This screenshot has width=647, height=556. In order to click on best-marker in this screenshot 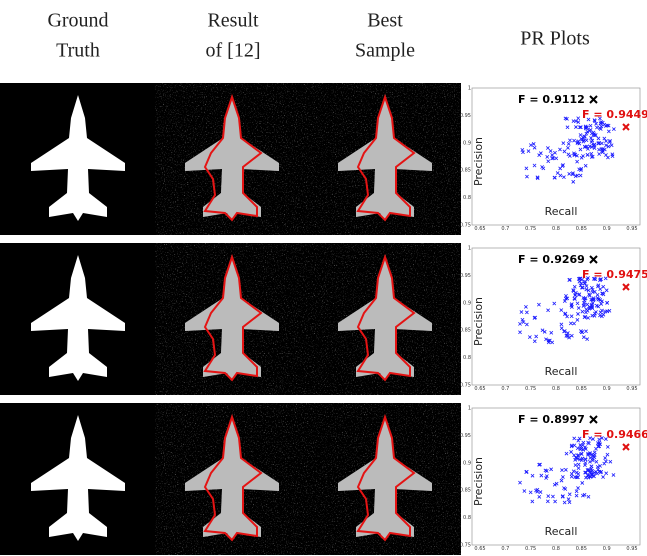, I will do `click(626, 447)`.